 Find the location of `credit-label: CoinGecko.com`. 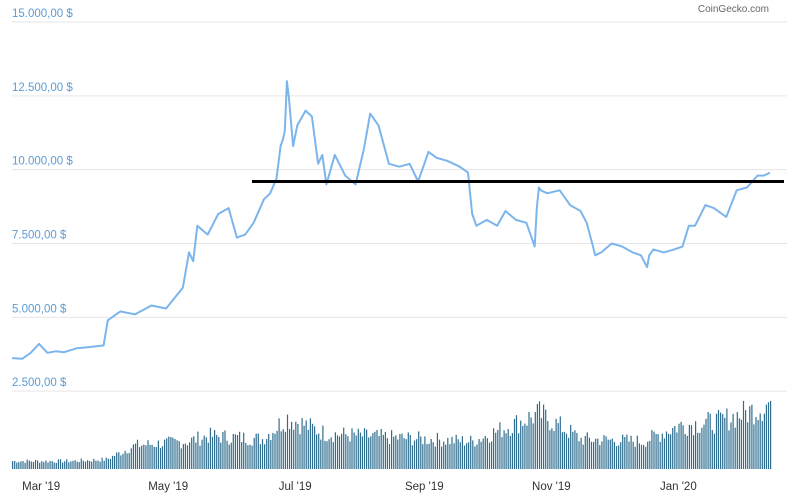

credit-label: CoinGecko.com is located at coordinates (733, 9).